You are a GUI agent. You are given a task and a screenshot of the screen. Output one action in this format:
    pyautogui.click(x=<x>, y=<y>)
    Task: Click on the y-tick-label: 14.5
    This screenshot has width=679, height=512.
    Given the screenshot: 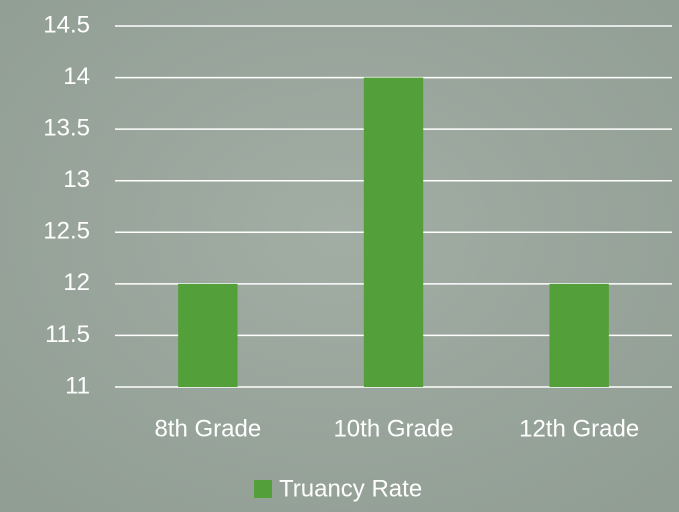 What is the action you would take?
    pyautogui.click(x=66, y=24)
    